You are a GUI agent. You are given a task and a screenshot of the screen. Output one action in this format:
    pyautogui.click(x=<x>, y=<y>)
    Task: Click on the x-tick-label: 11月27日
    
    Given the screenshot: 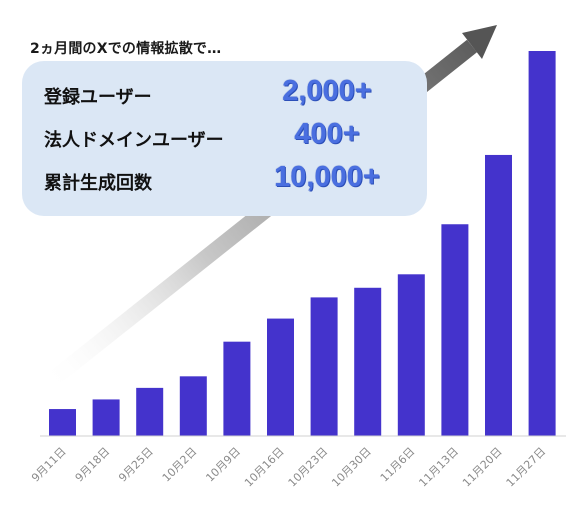 What is the action you would take?
    pyautogui.click(x=526, y=467)
    